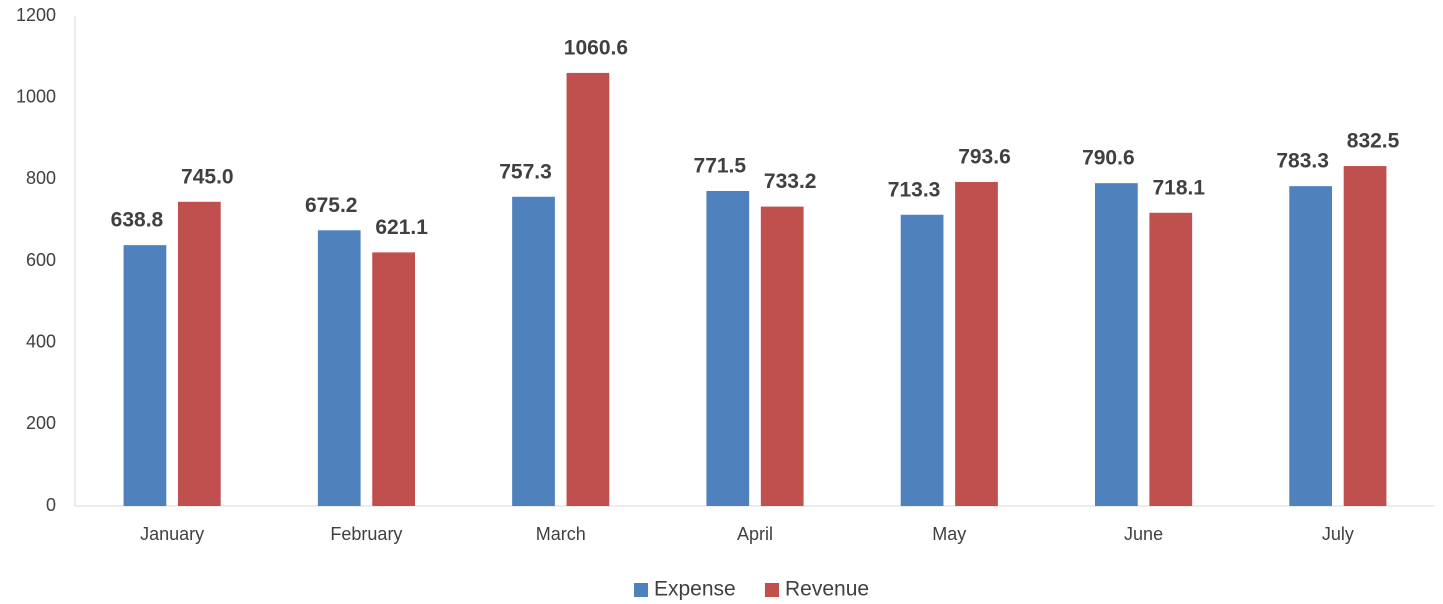  Describe the element at coordinates (41, 178) in the screenshot. I see `y-tick-label: 800` at that location.